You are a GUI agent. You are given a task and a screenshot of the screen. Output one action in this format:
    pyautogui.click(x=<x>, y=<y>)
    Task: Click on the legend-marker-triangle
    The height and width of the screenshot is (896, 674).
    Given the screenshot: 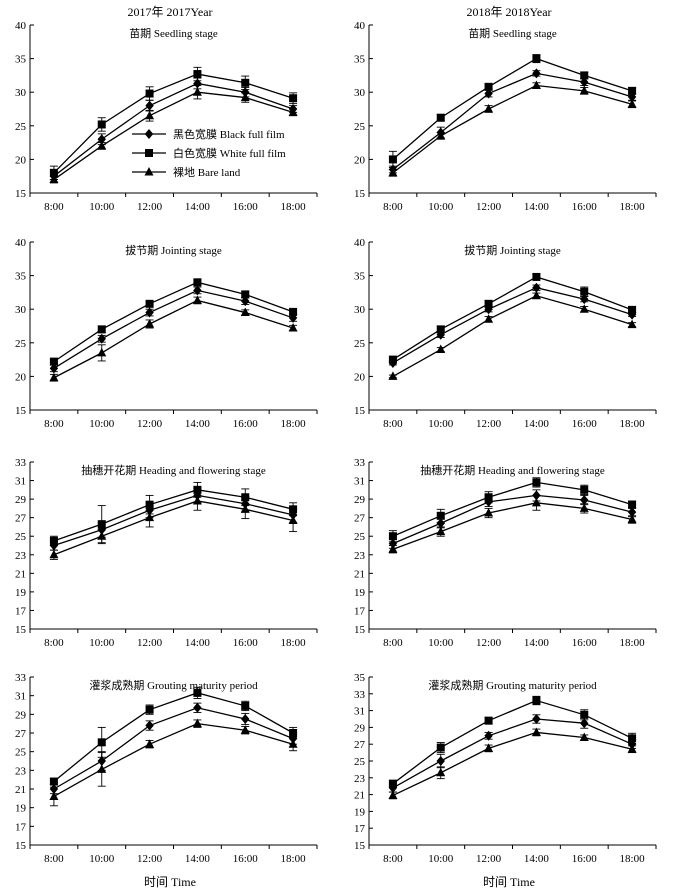 What is the action you would take?
    pyautogui.click(x=149, y=171)
    